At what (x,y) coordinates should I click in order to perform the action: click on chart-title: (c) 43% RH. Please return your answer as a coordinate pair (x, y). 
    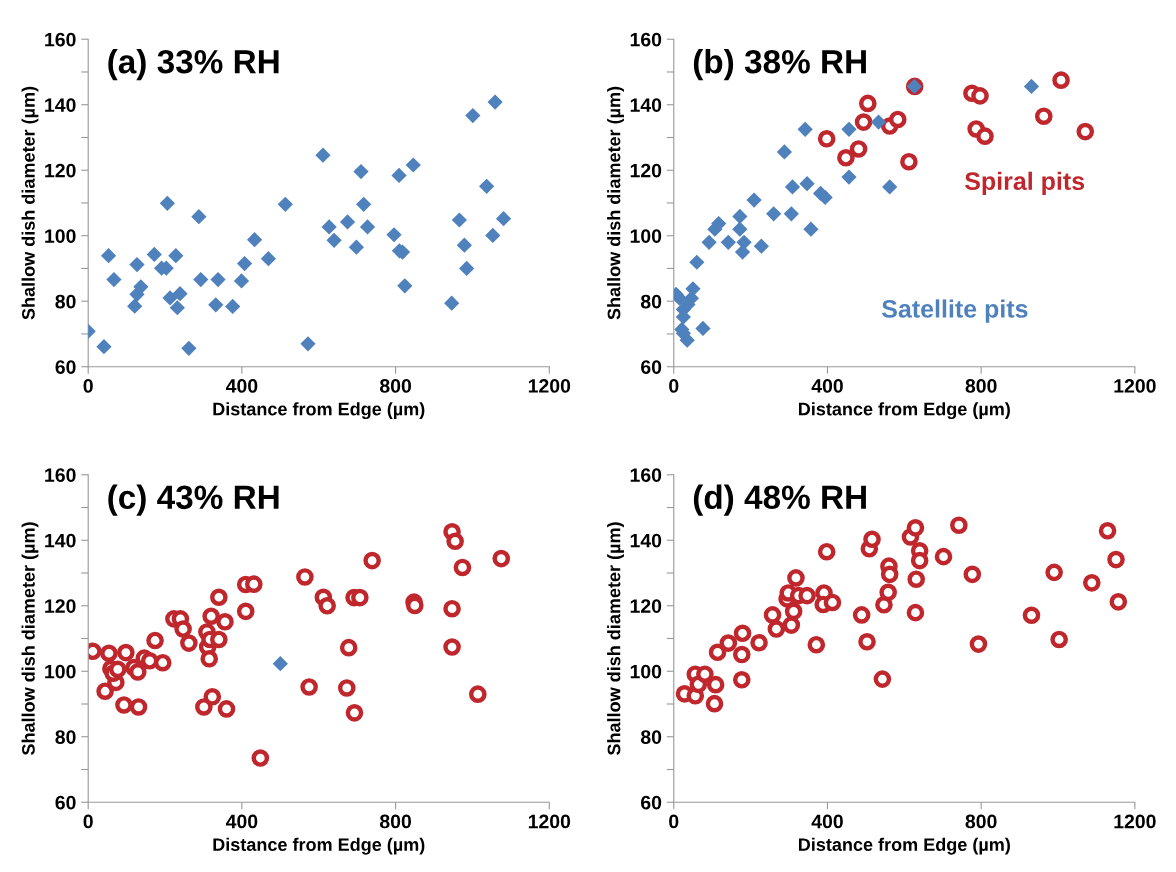
    Looking at the image, I should click on (193, 500).